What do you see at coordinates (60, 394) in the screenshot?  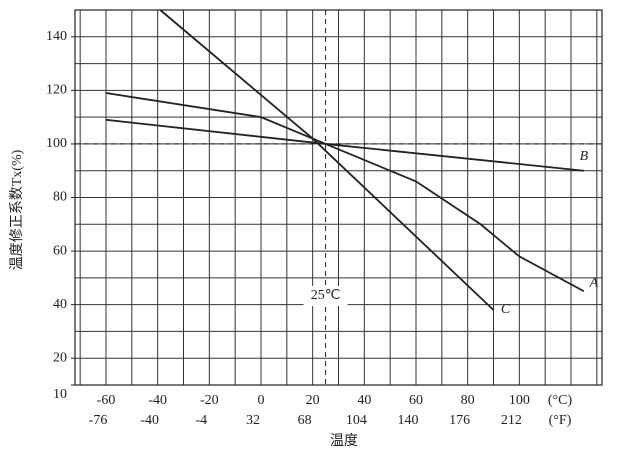 I see `y-tick-label: 10` at bounding box center [60, 394].